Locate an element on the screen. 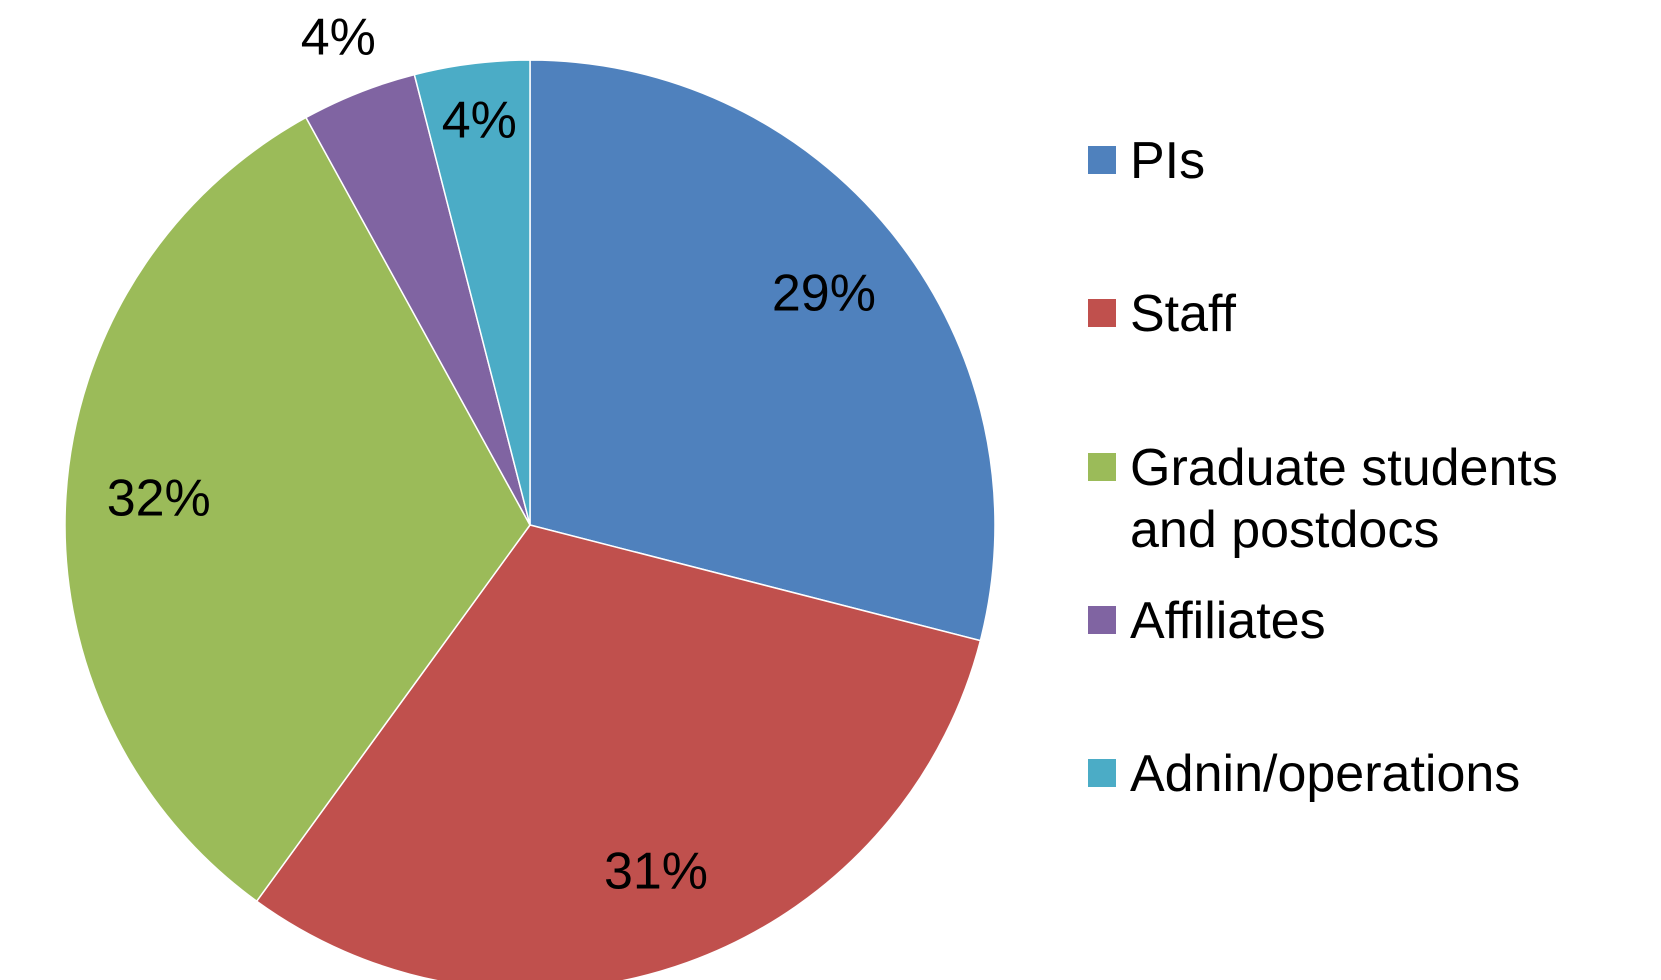  data-label: 32% is located at coordinates (159, 498).